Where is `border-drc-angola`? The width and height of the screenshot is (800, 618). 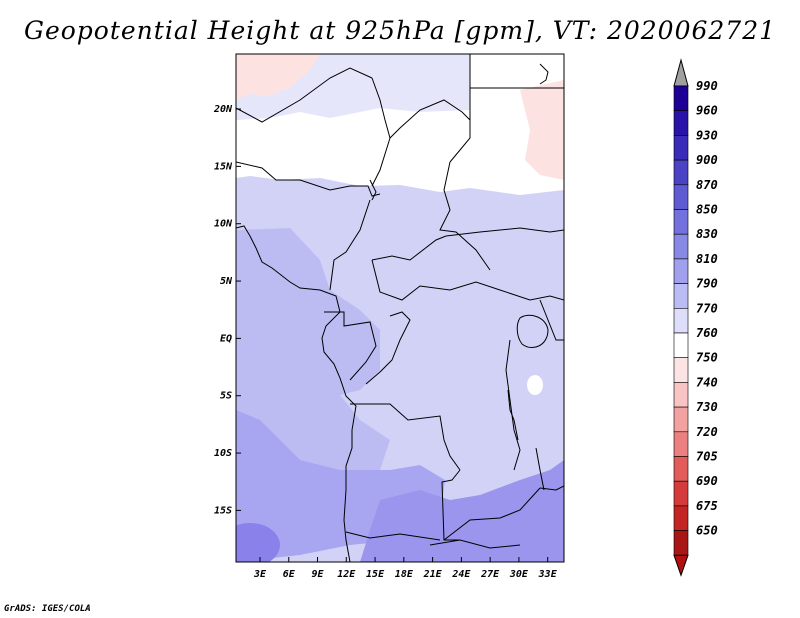 border-drc-angola is located at coordinates (405, 437).